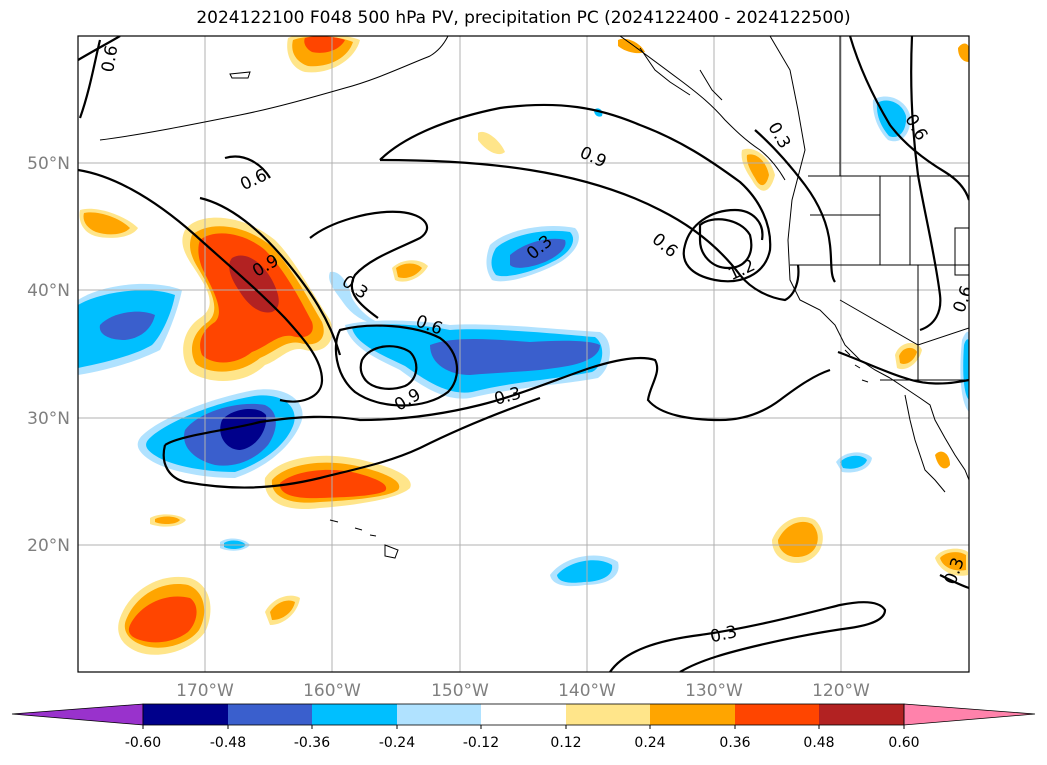 The height and width of the screenshot is (765, 1047). What do you see at coordinates (818, 743) in the screenshot?
I see `colorbar-tick-label: 0.48` at bounding box center [818, 743].